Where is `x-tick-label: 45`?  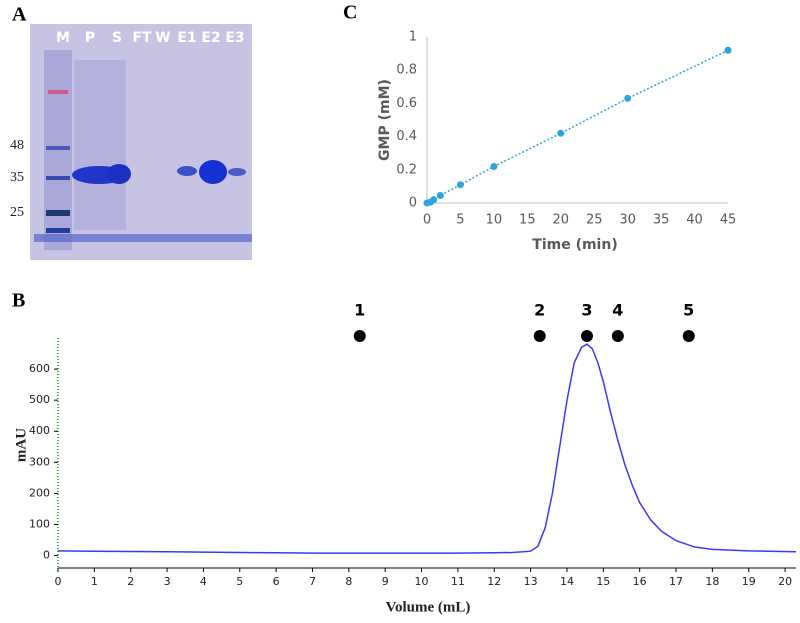
x-tick-label: 45 is located at coordinates (728, 220).